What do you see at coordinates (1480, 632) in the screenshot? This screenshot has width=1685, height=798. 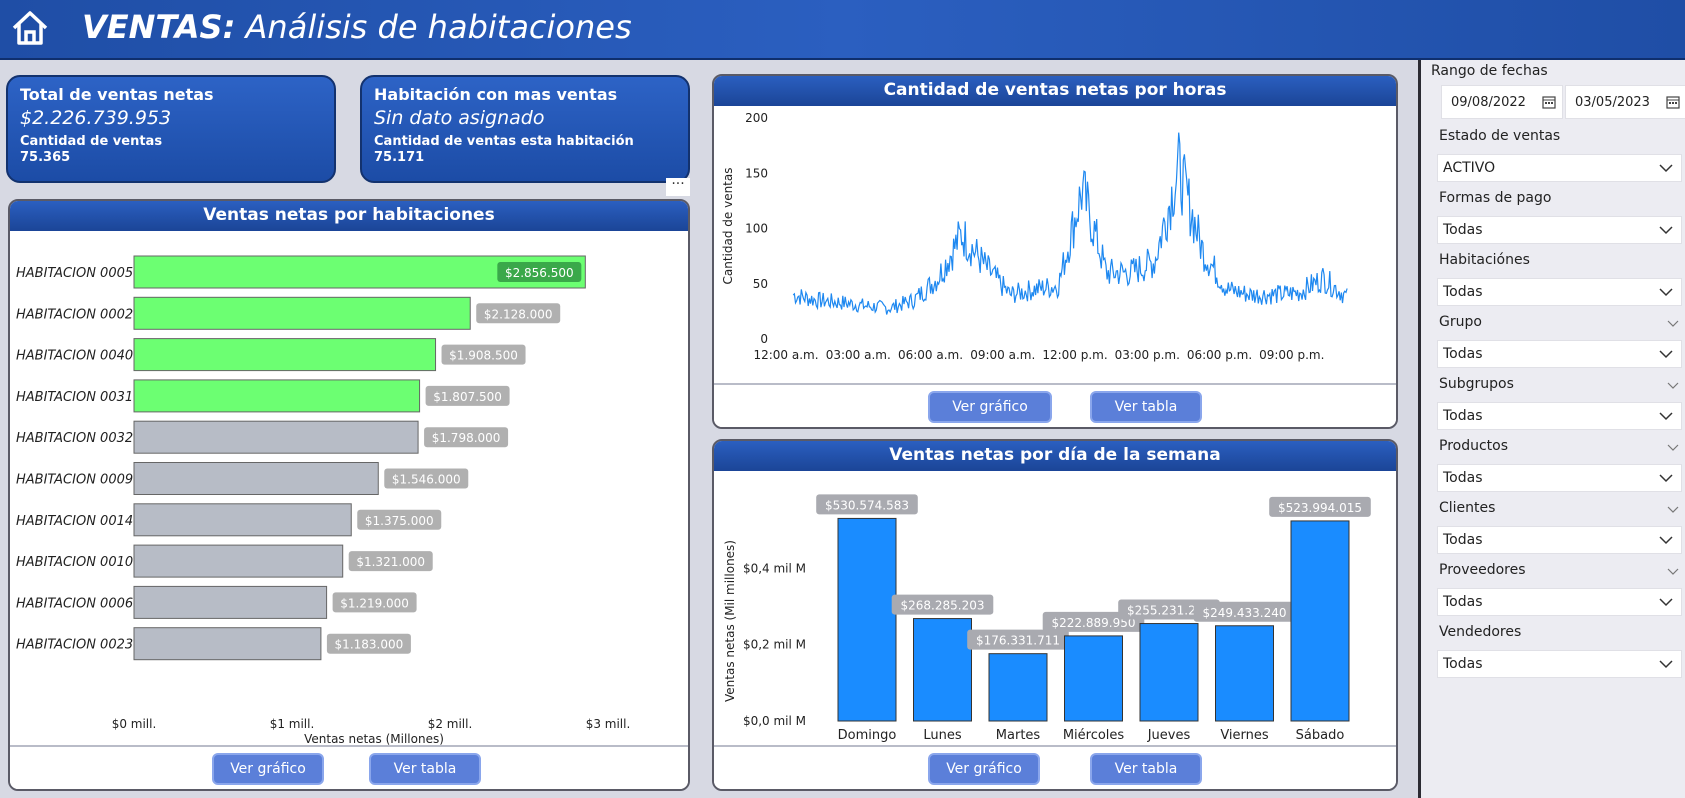 I see `filter-label-vendedores: Vendedores` at bounding box center [1480, 632].